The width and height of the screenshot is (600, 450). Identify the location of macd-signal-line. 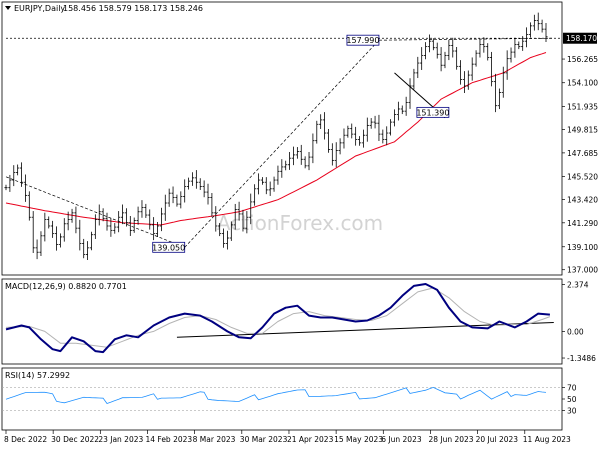
(278, 317).